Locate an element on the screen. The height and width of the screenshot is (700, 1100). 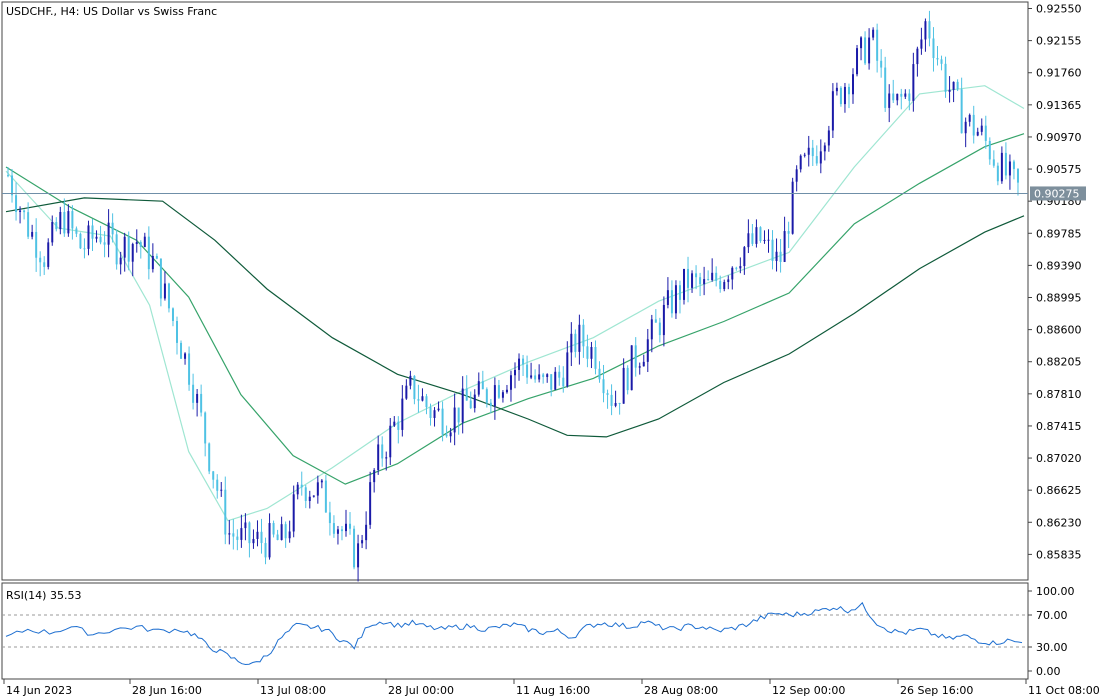
chart-title: USDCHF., H4: US Dollar vs Swiss Franc is located at coordinates (111, 11).